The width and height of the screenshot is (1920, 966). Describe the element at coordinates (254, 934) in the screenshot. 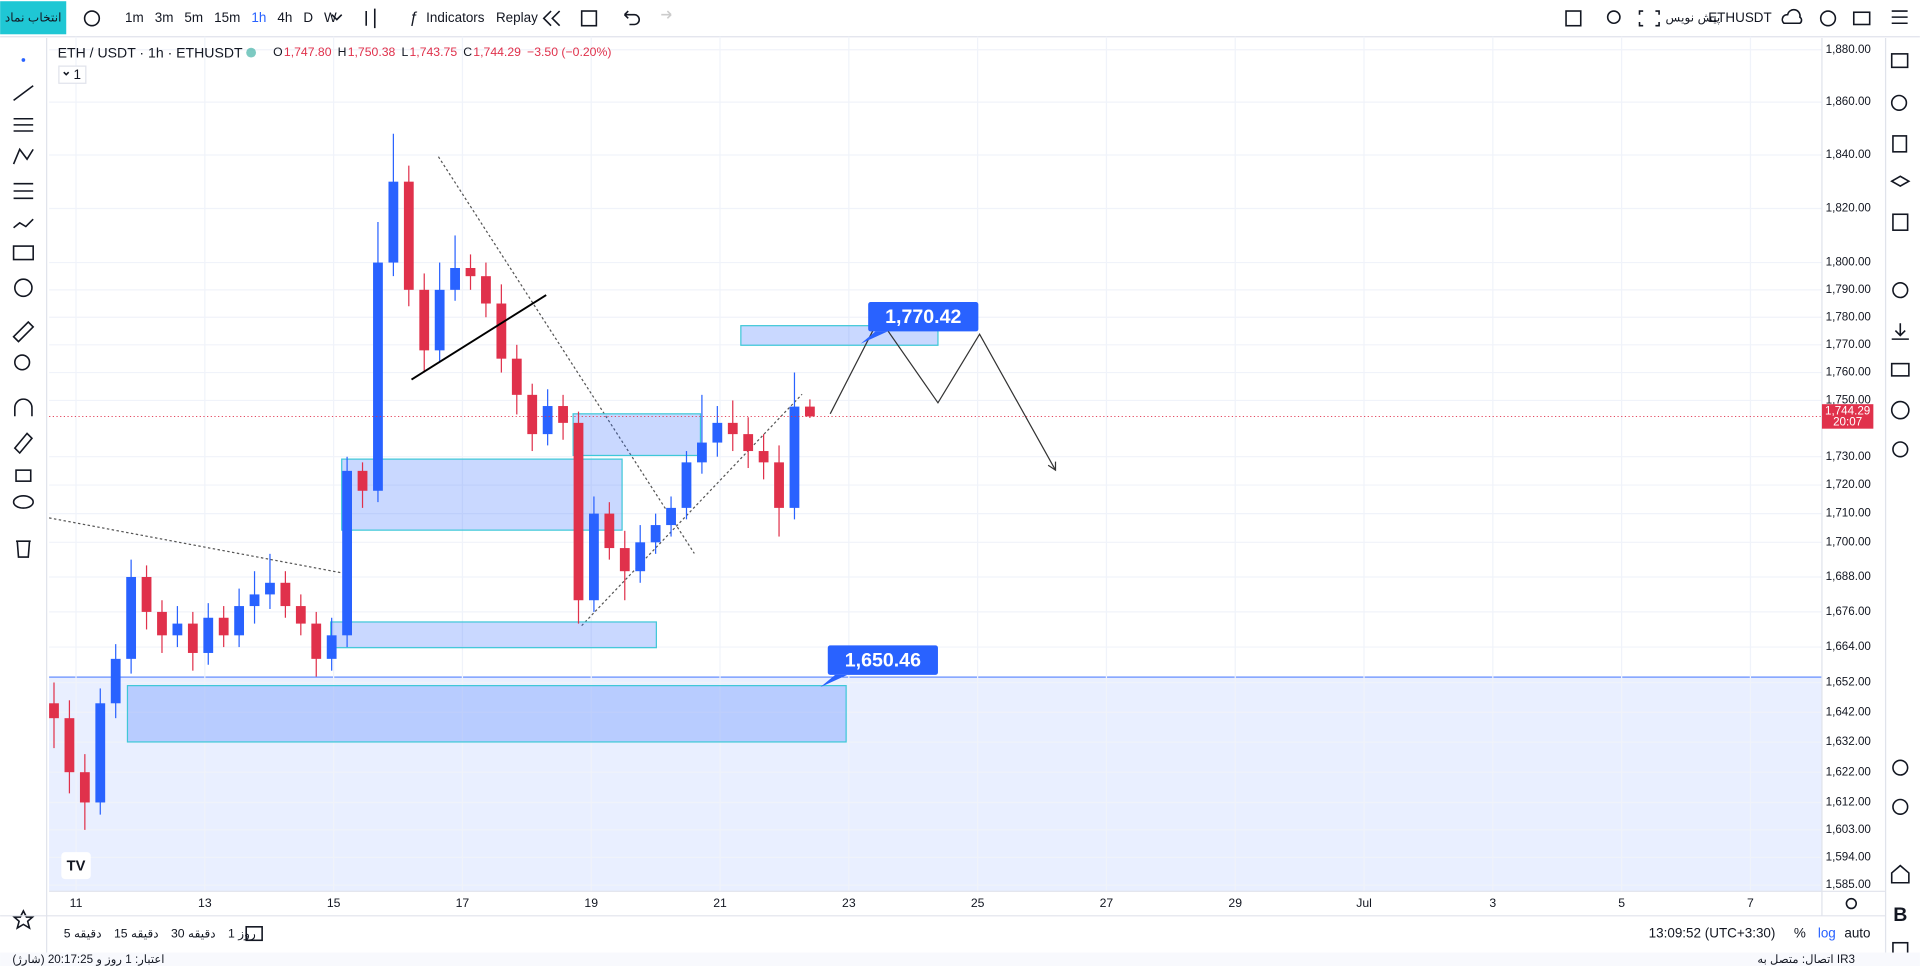

I see `date-range-icon` at that location.